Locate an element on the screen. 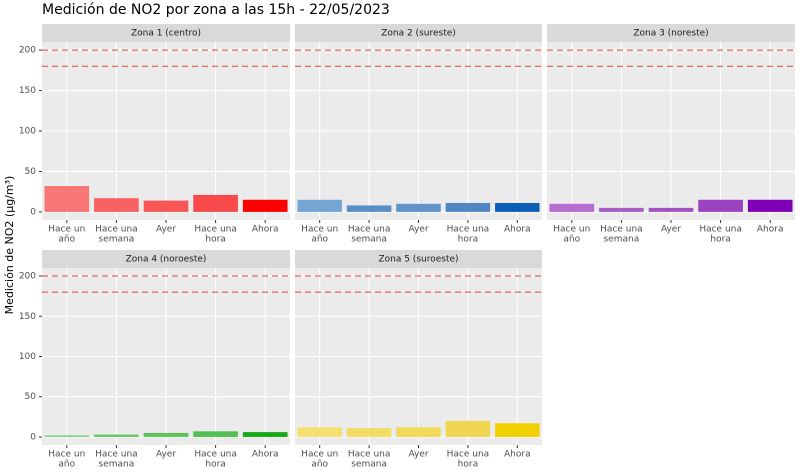  panel-title: Zona 1 (centro) is located at coordinates (166, 34).